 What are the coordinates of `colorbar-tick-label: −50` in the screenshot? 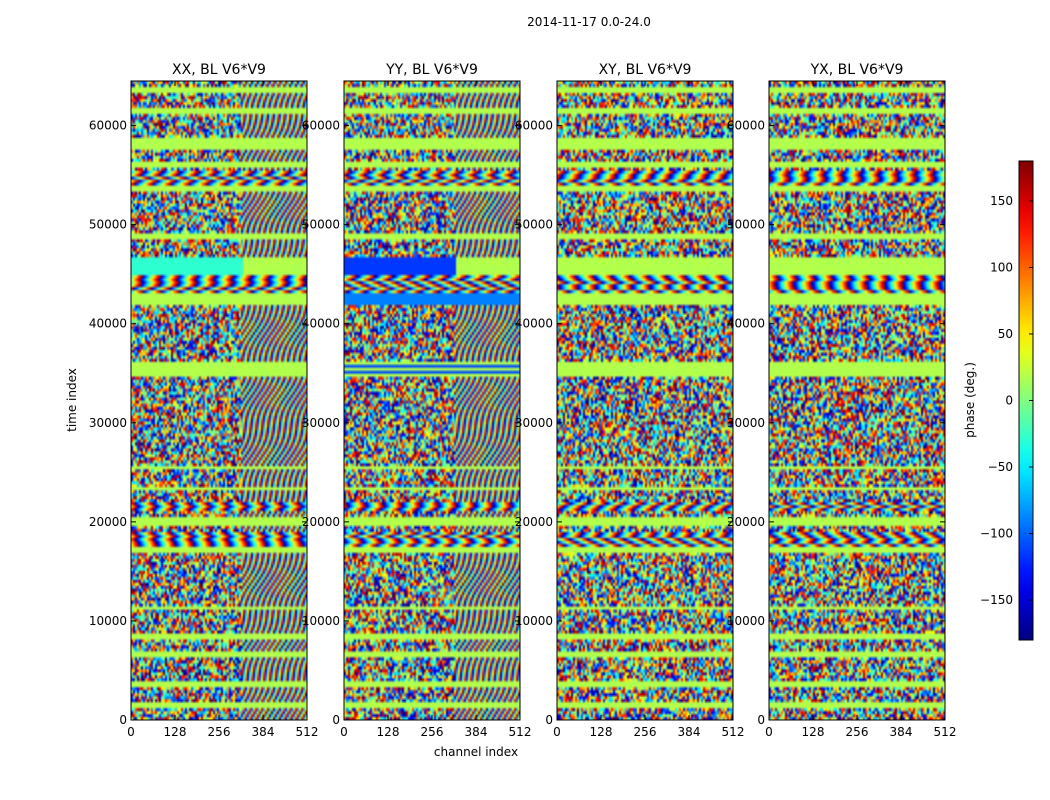 It's located at (1000, 467).